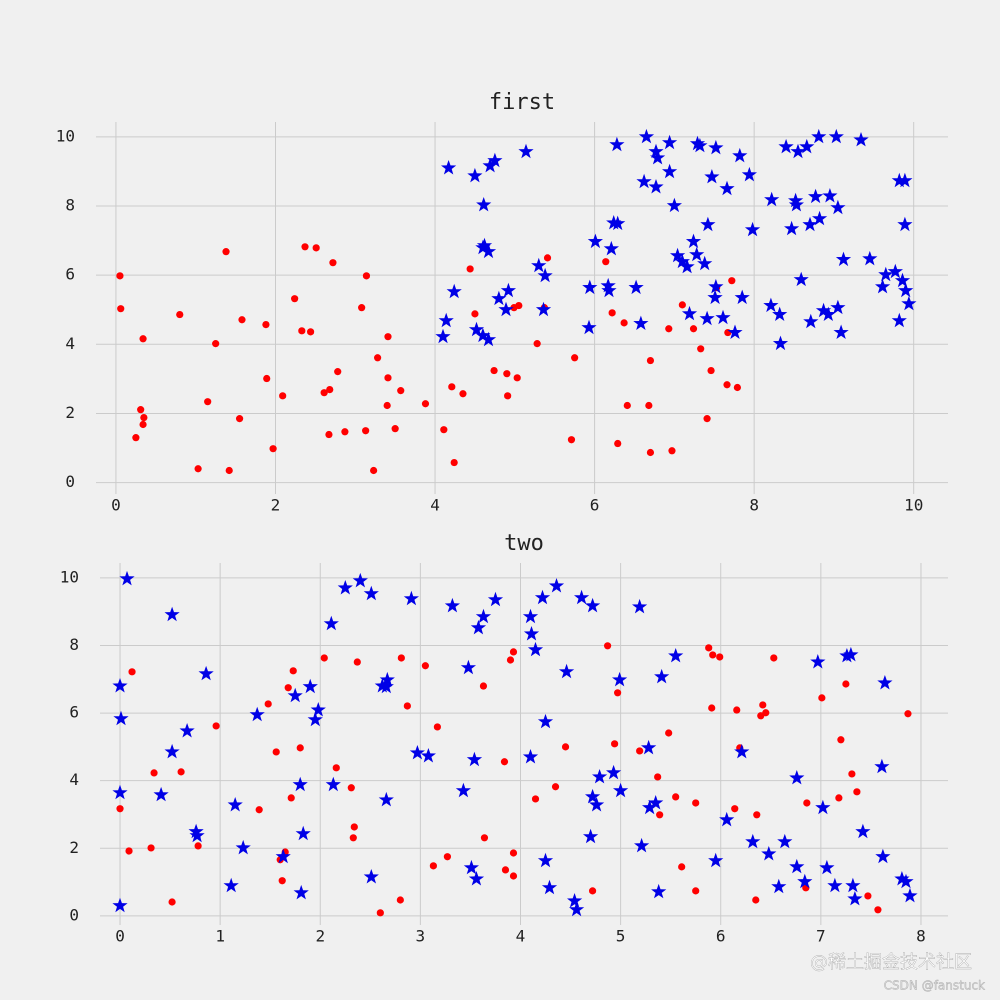  I want to click on x-tick-label: 4, so click(521, 936).